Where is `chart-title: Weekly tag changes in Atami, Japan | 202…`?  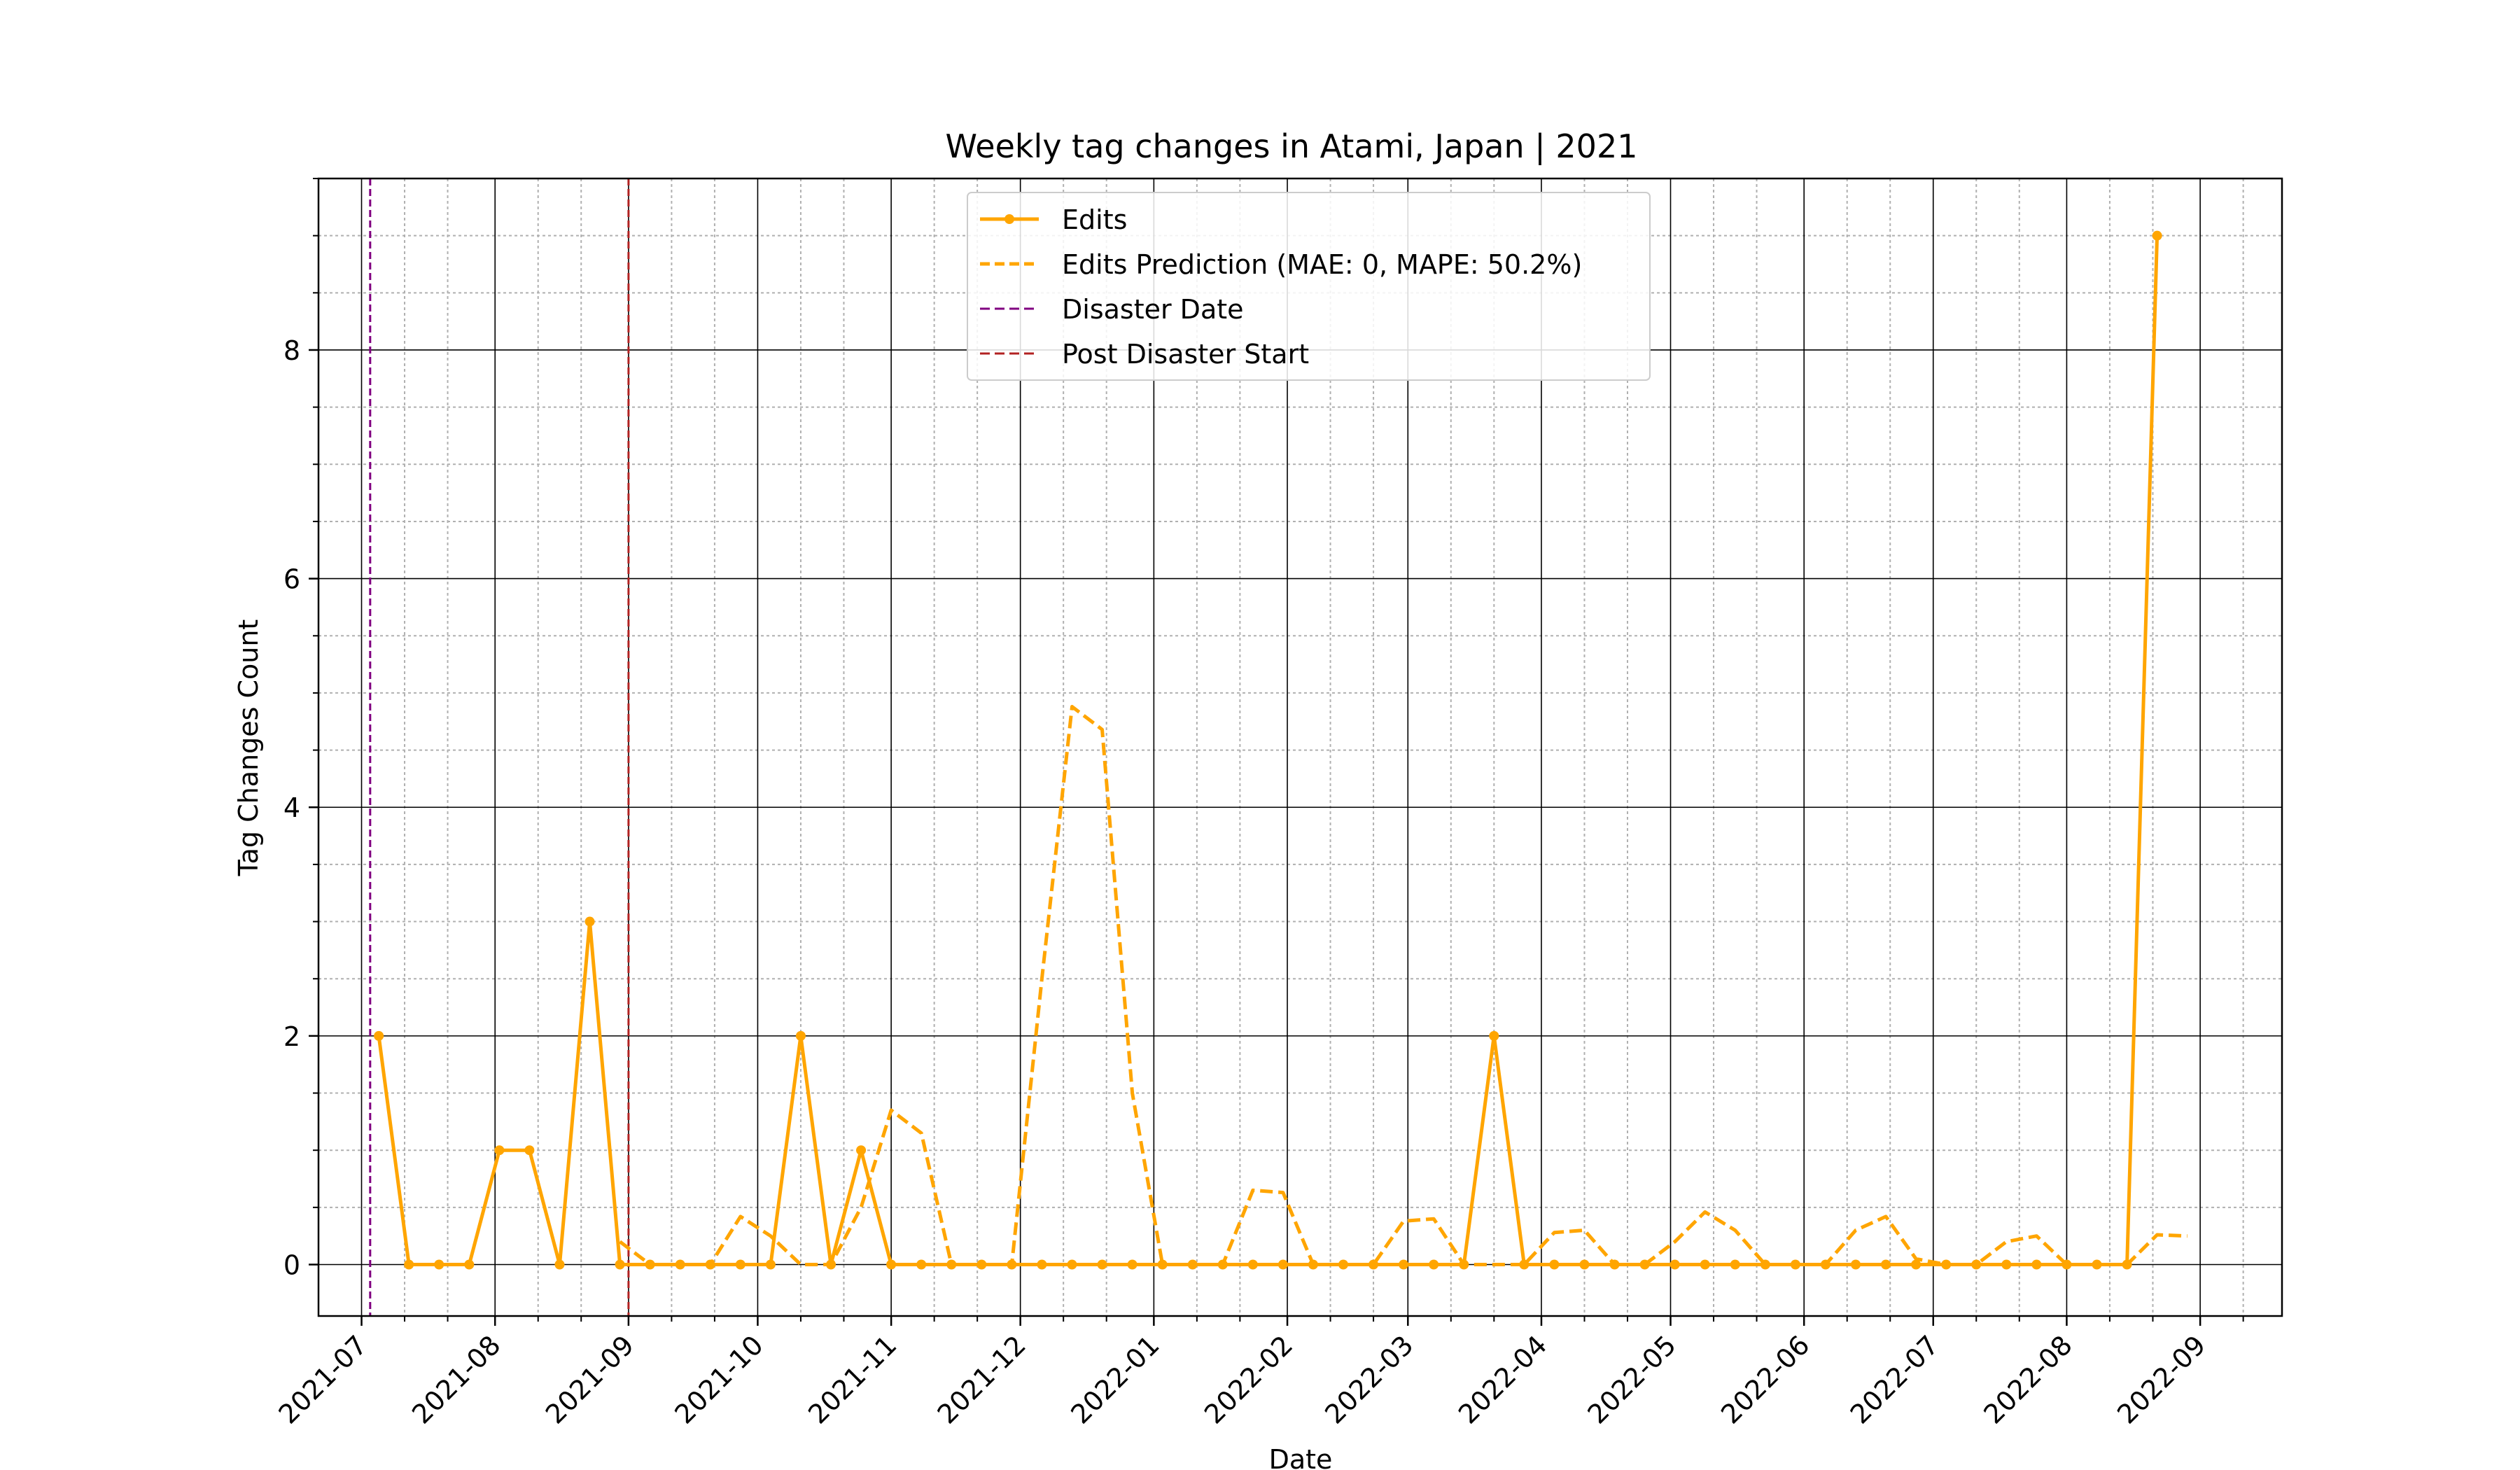
chart-title: Weekly tag changes in Atami, Japan | 202… is located at coordinates (1292, 146).